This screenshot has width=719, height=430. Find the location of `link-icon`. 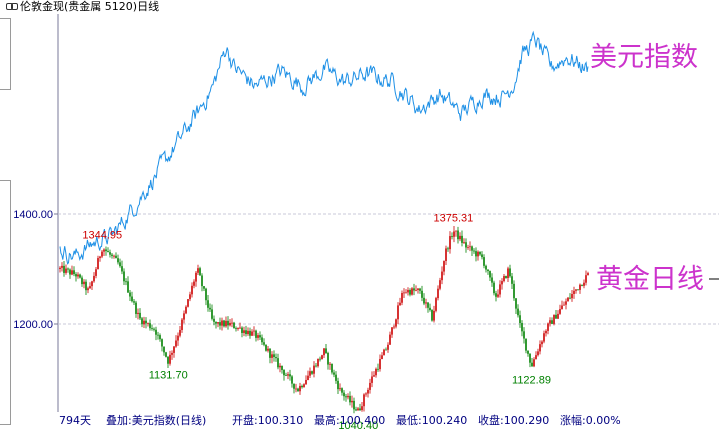

link-icon is located at coordinates (12, 6).